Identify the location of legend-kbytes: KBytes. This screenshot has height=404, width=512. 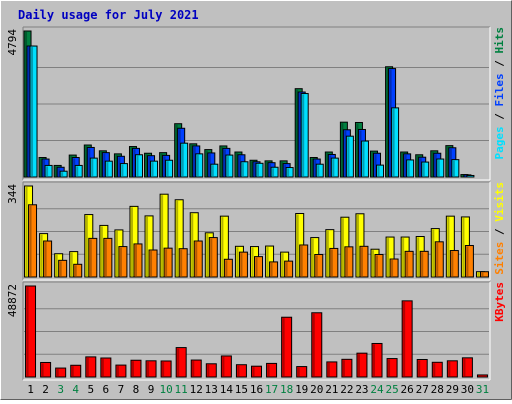
(499, 302).